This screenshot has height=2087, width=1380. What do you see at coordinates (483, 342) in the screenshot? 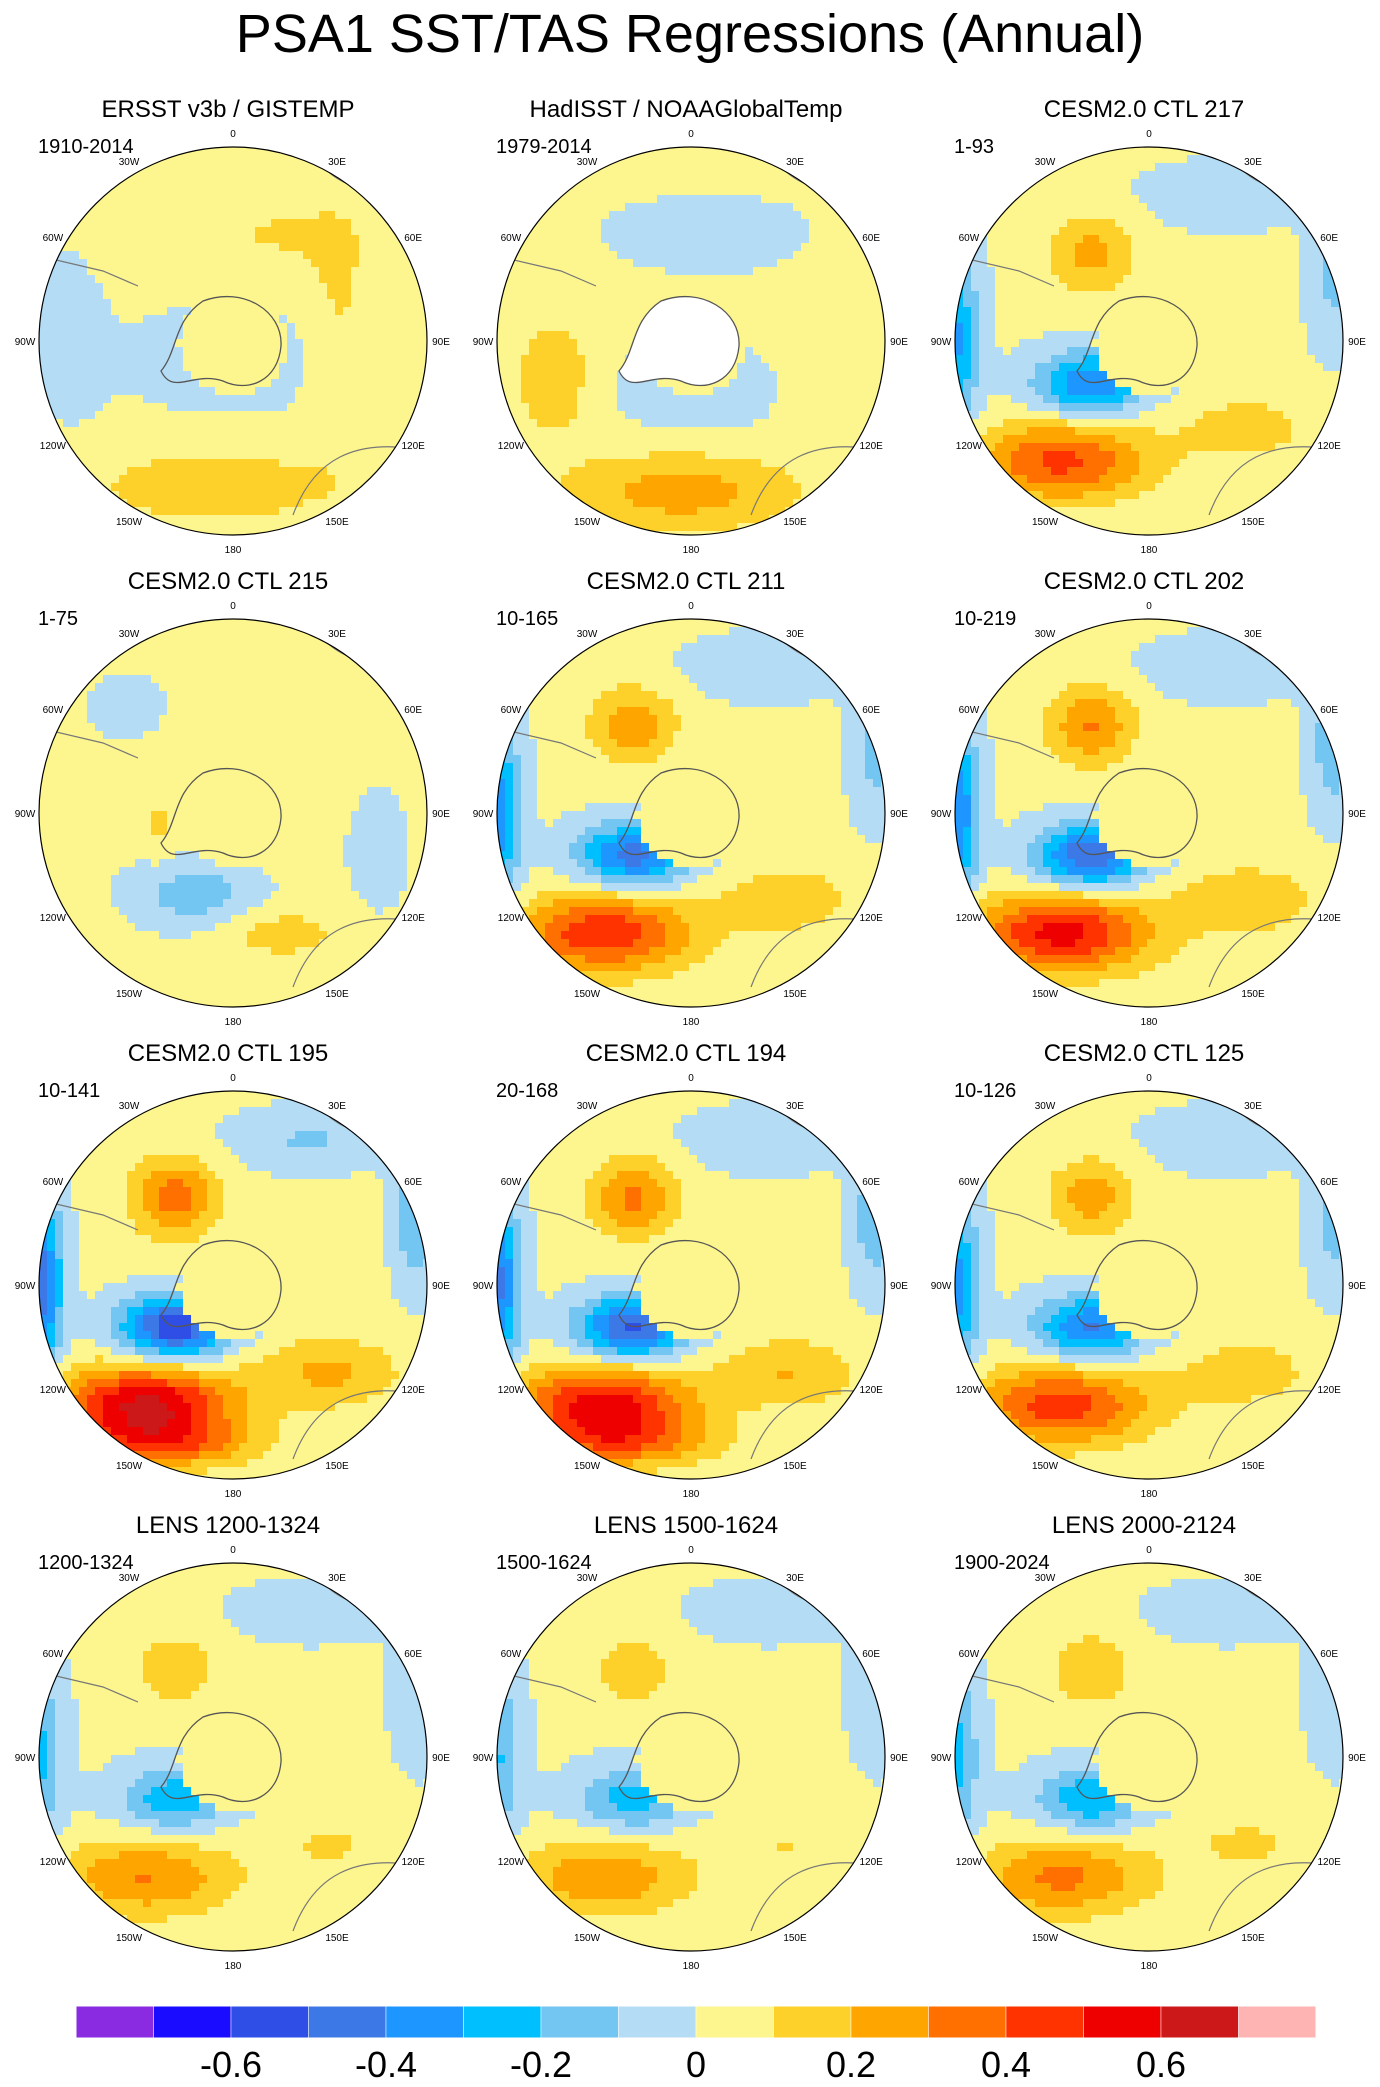
I see `longitude-label: 90W` at bounding box center [483, 342].